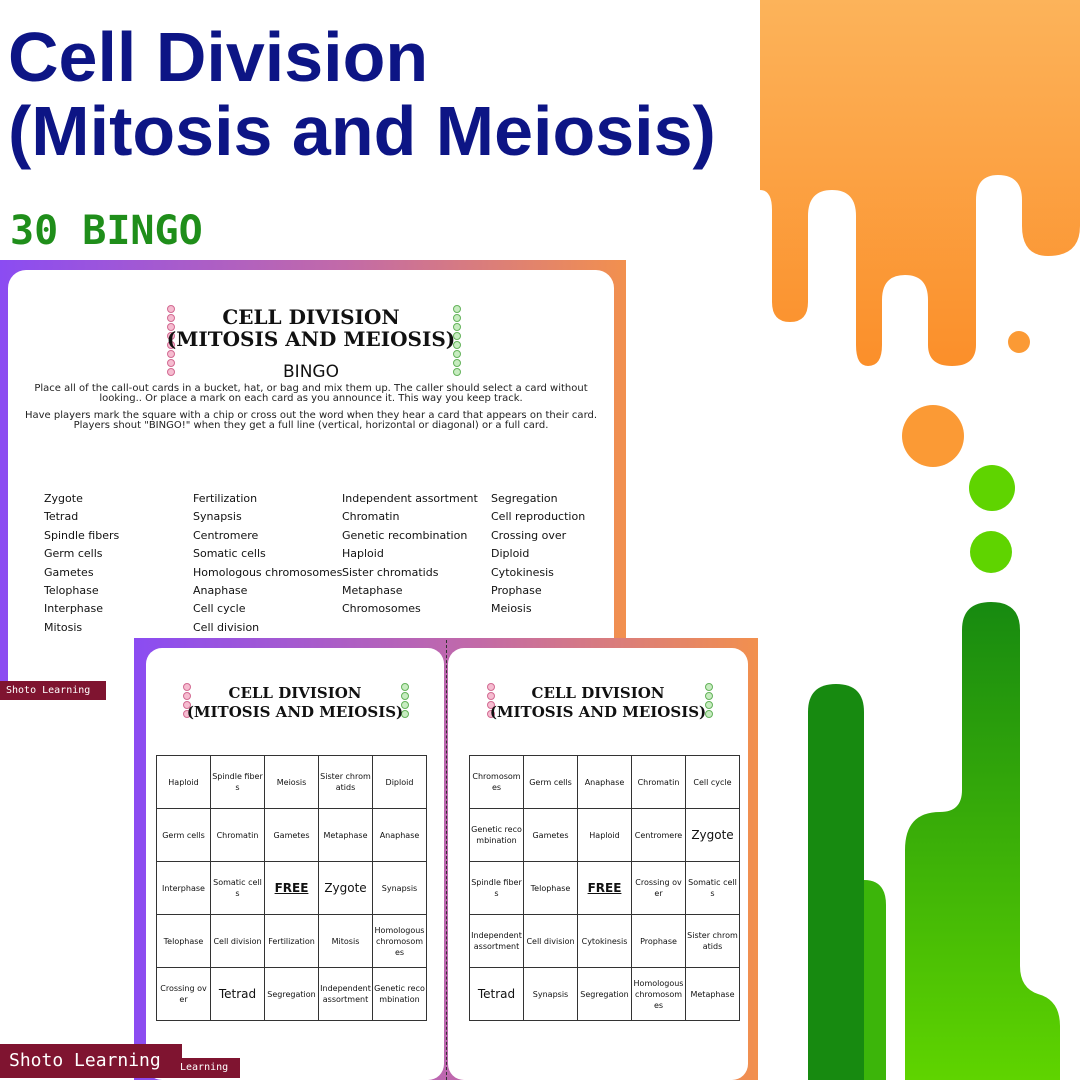  What do you see at coordinates (91, 1061) in the screenshot?
I see `brand-label-large: Shoto Learning` at bounding box center [91, 1061].